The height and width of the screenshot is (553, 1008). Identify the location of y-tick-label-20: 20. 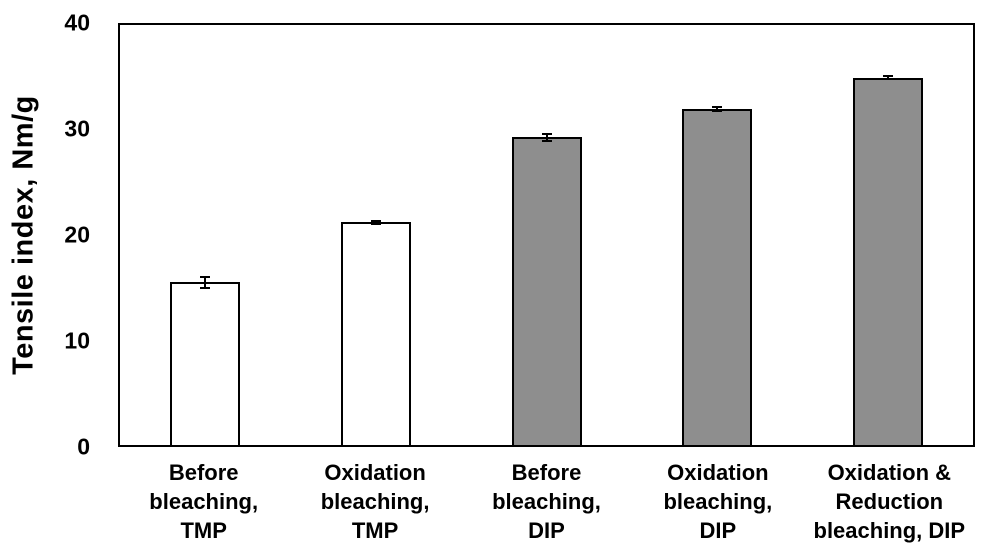
(77, 234).